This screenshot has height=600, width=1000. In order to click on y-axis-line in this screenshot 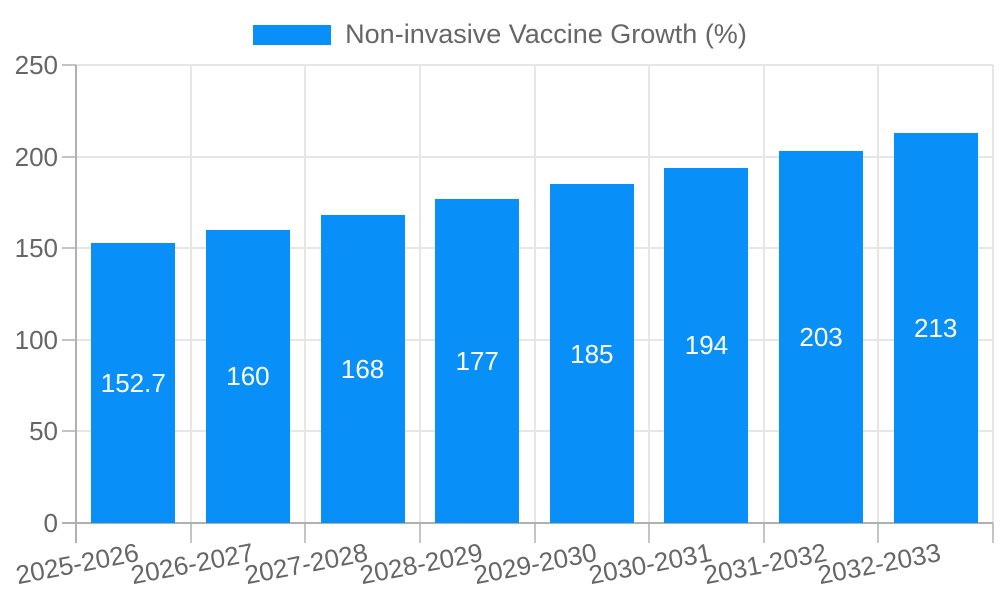, I will do `click(76, 304)`.